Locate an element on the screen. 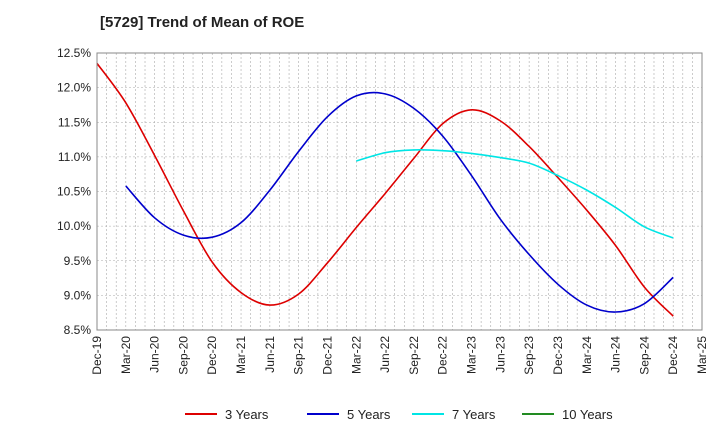 The height and width of the screenshot is (440, 720). x-tick-label: Jun-22 is located at coordinates (385, 354).